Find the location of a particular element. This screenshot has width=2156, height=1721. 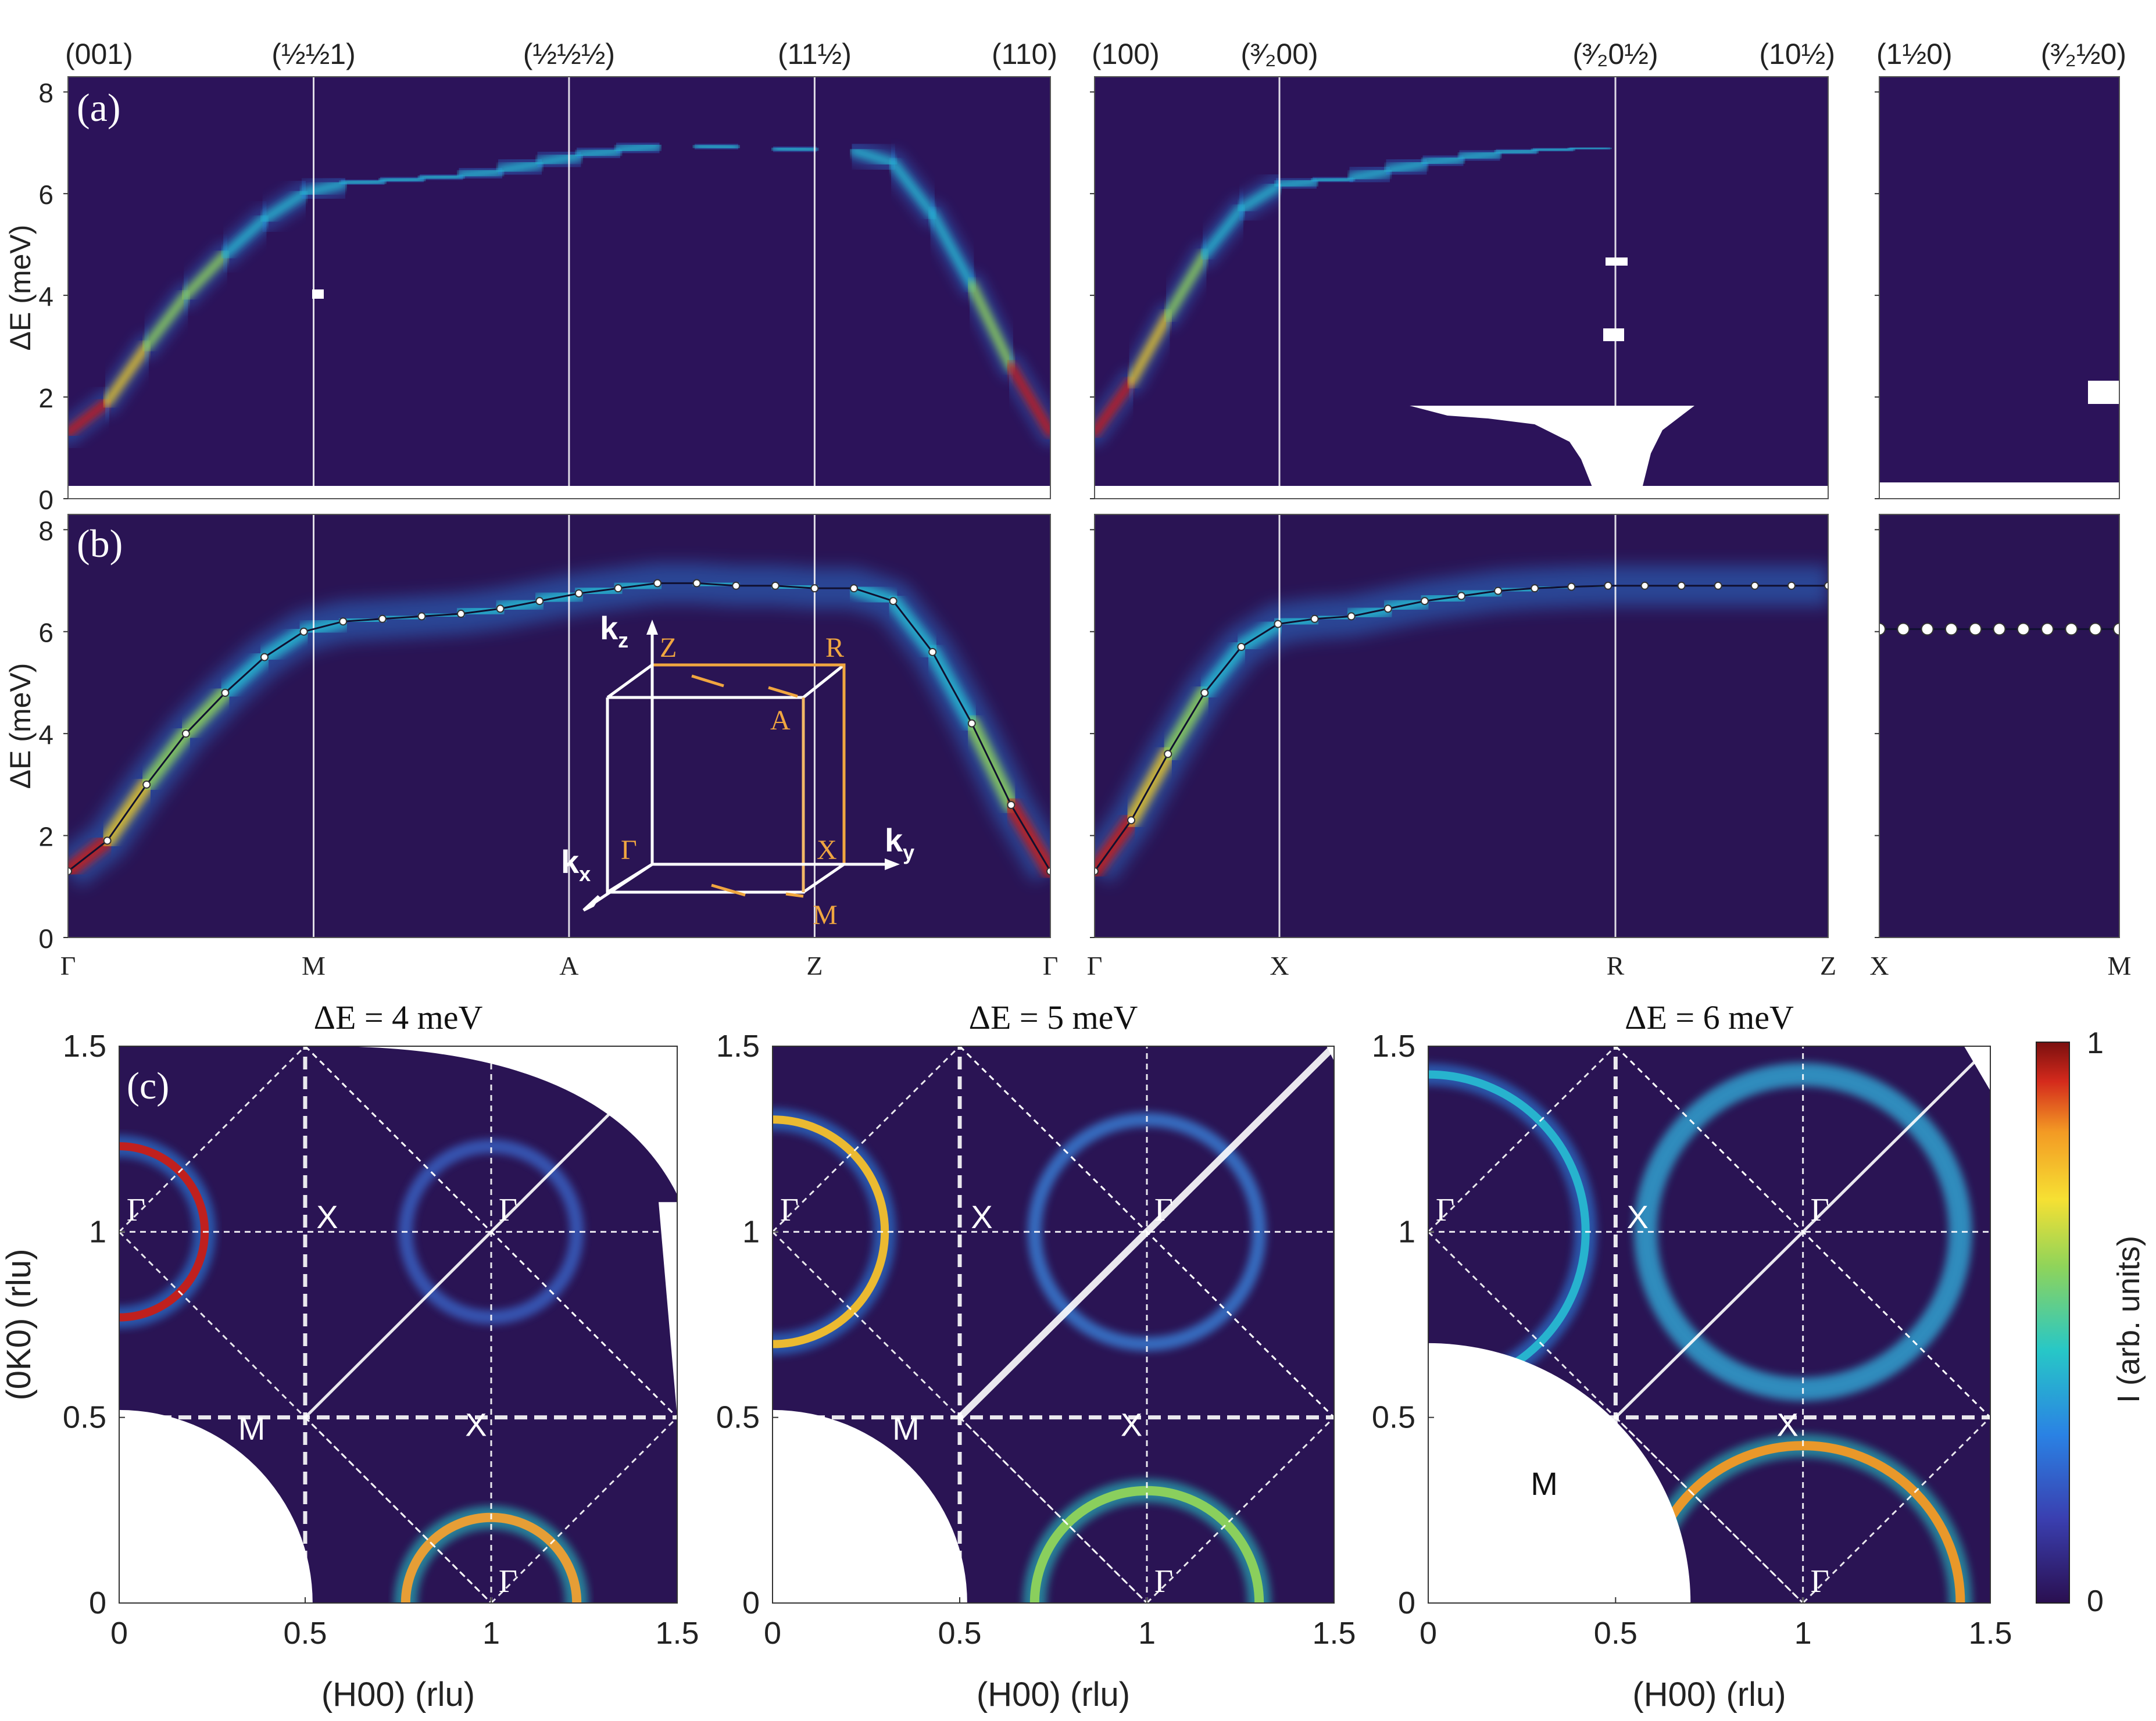

bz-label-Z: Z is located at coordinates (668, 647).